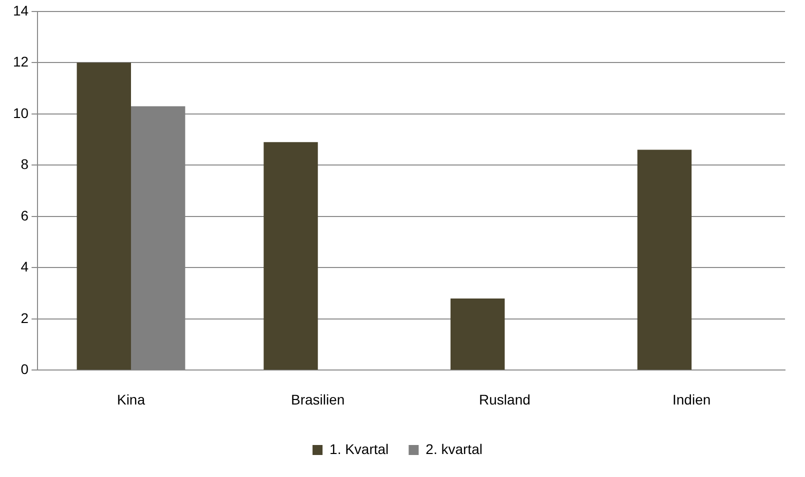  I want to click on y-tick-label: 12, so click(20, 62).